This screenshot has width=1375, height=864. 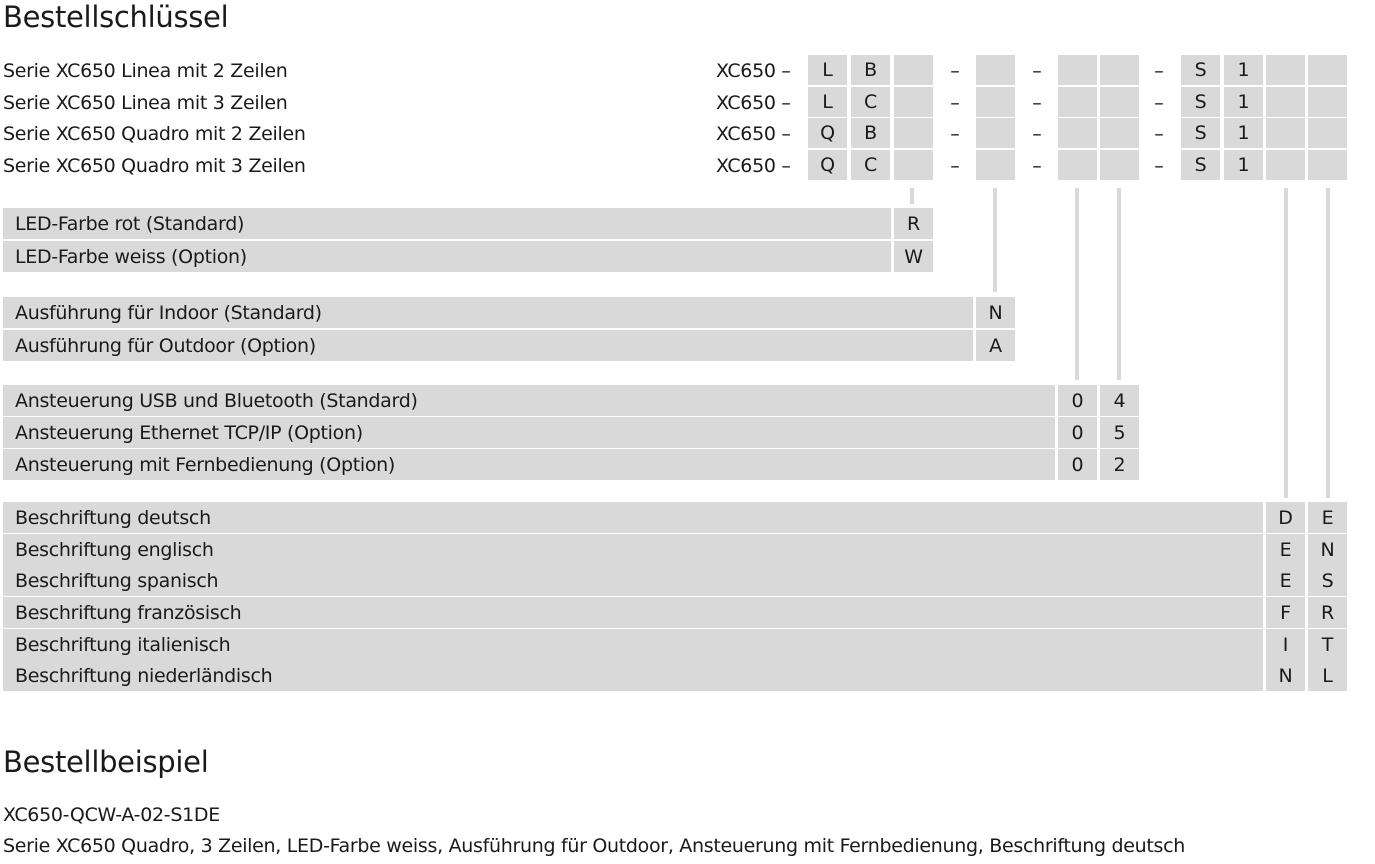 I want to click on execution-option-label: Ausführung für Outdoor (Option), so click(x=488, y=345).